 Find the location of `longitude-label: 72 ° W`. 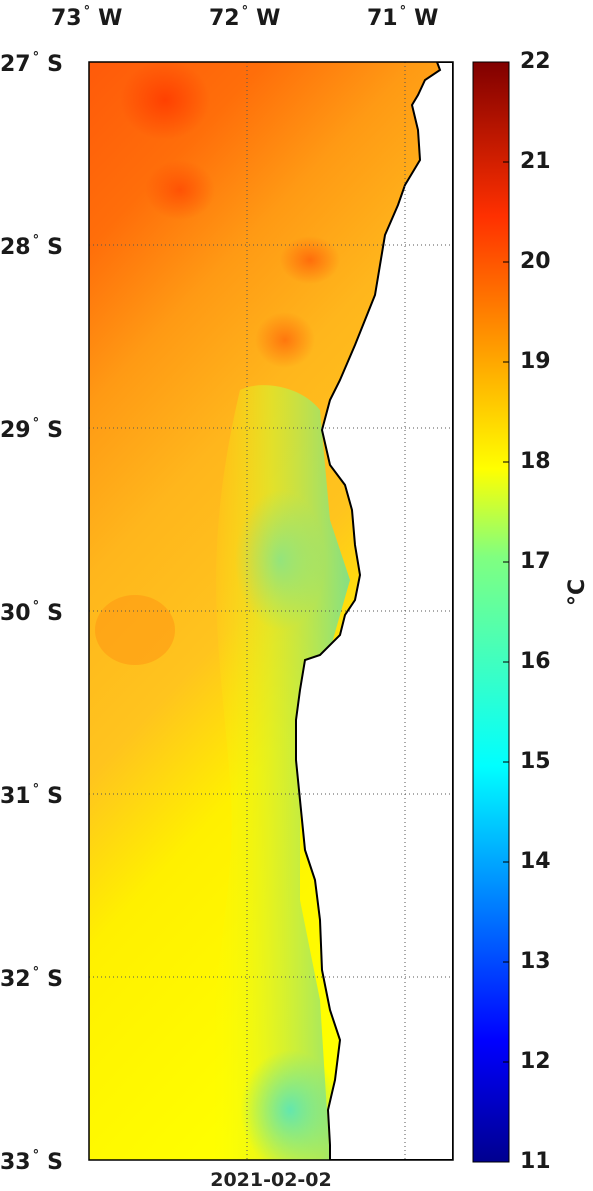

longitude-label: 72 ° W is located at coordinates (245, 17).